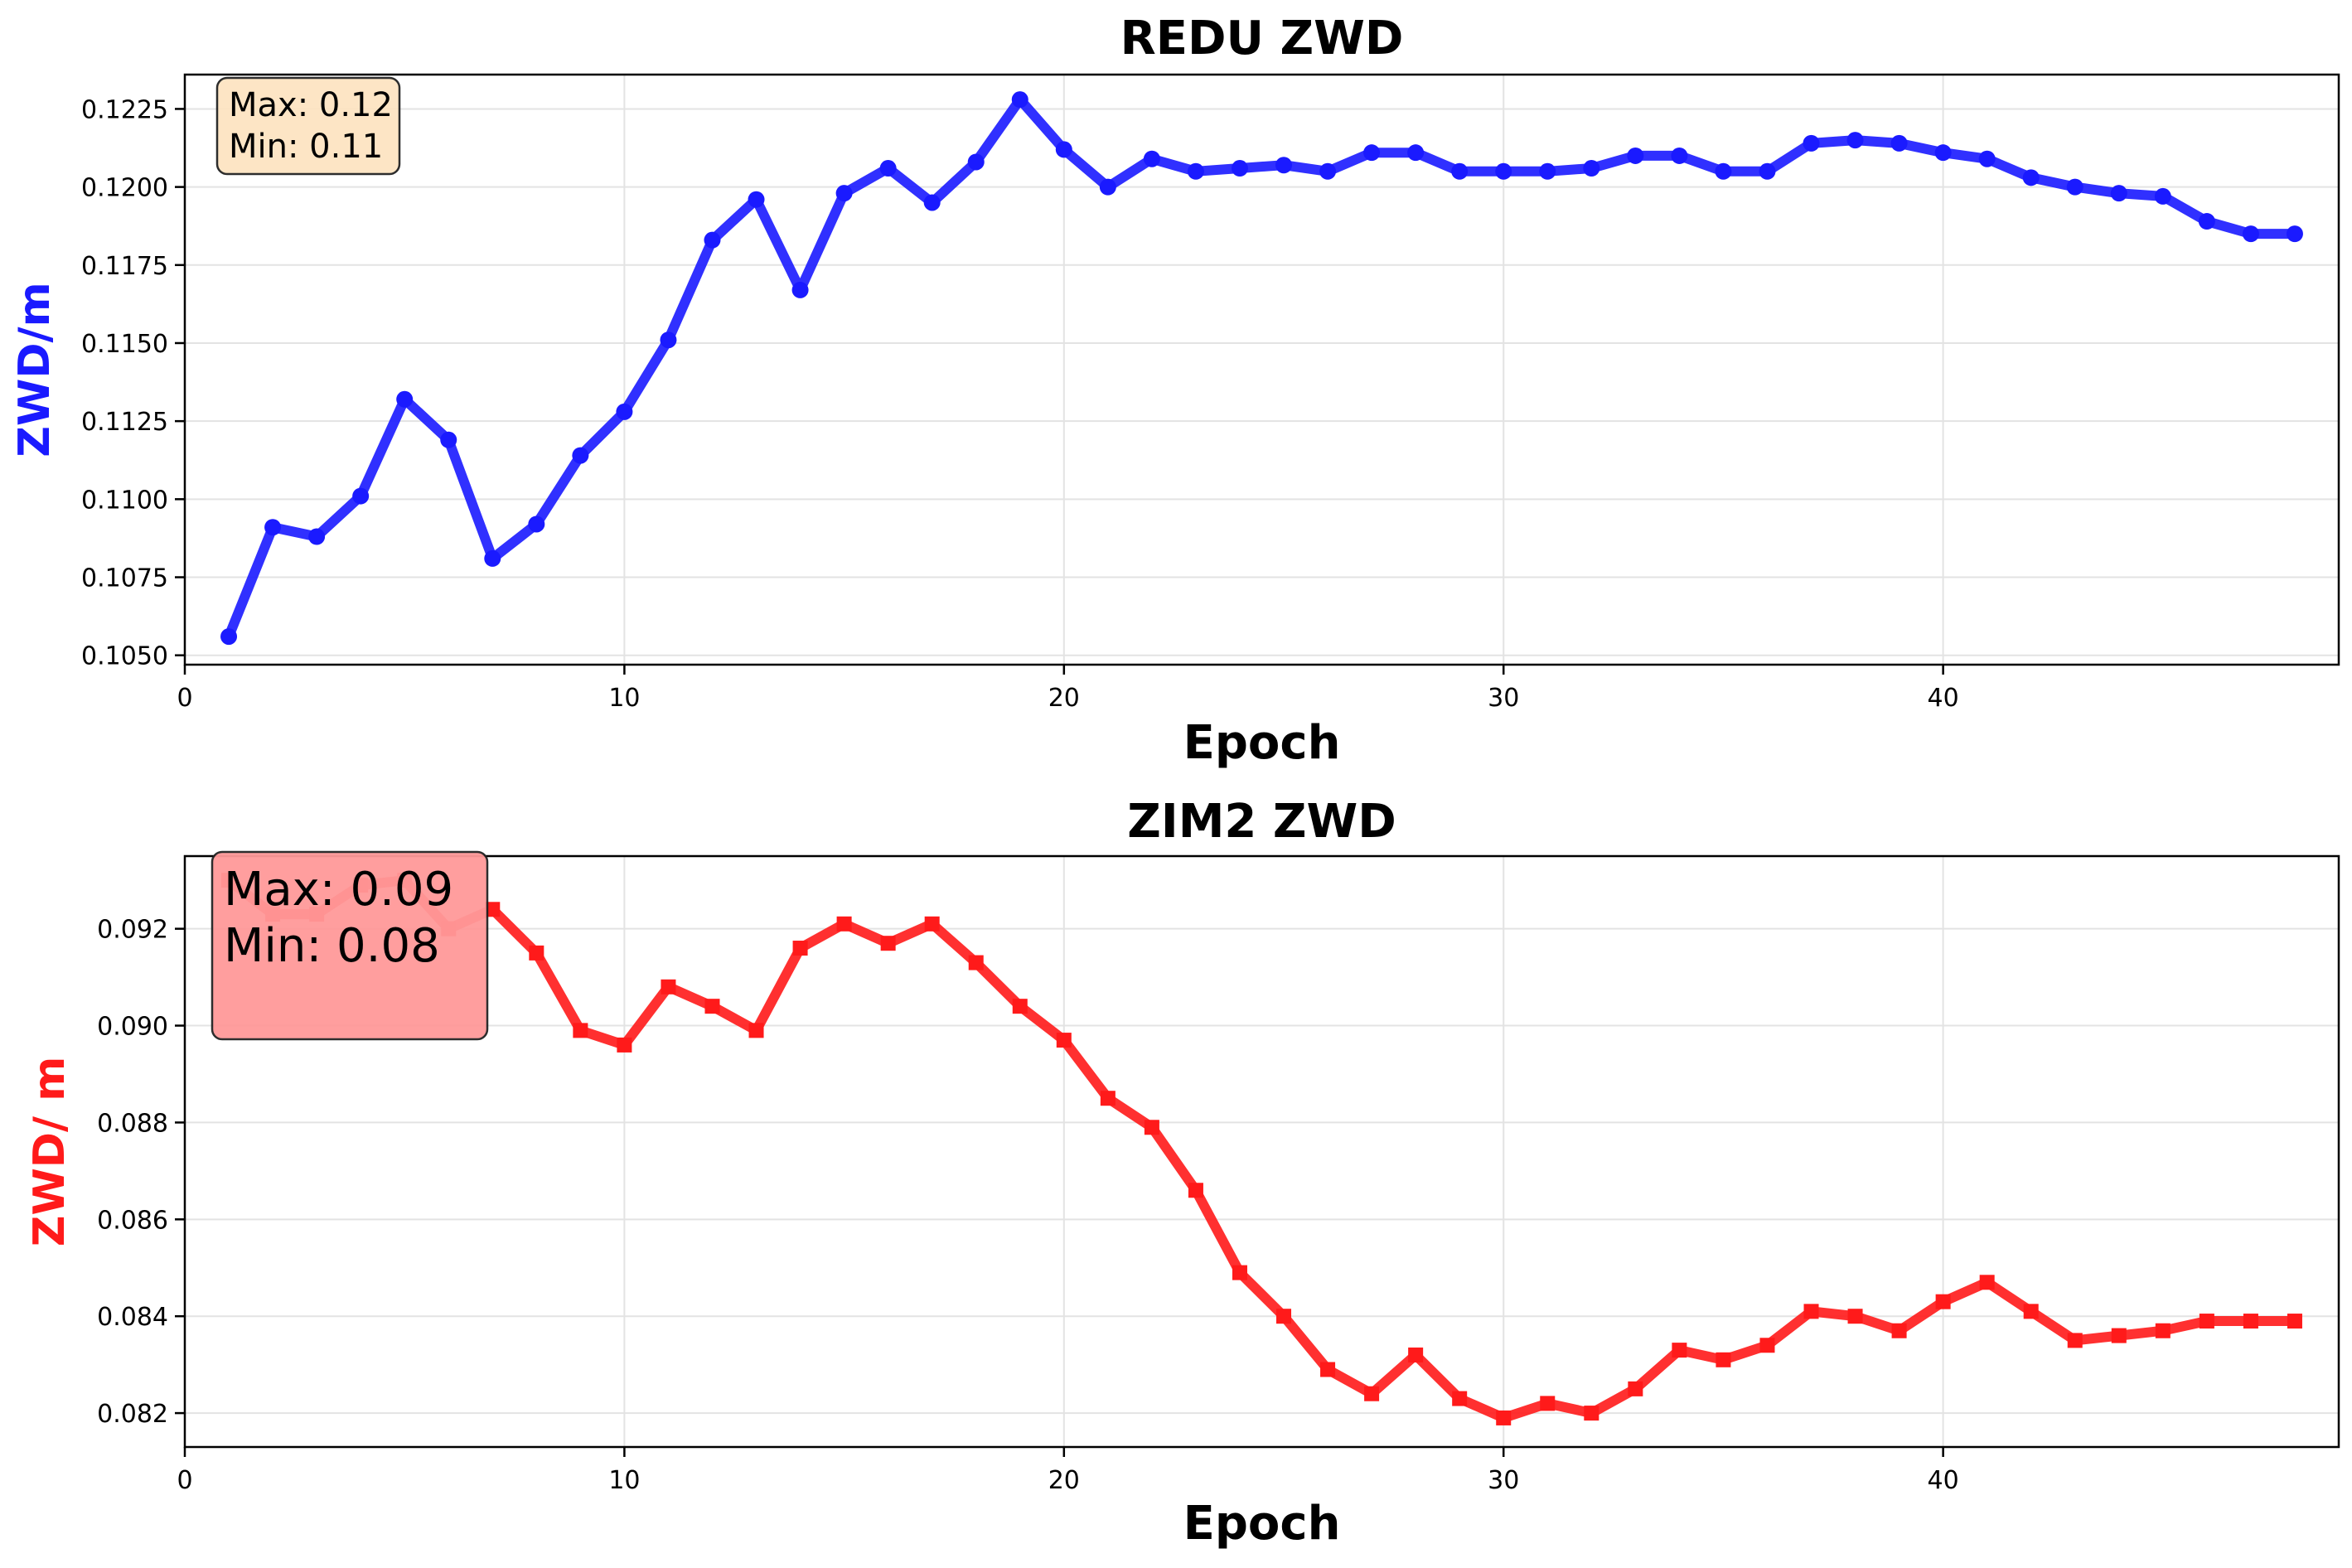  I want to click on y-tick-label: 0.1100, so click(125, 500).